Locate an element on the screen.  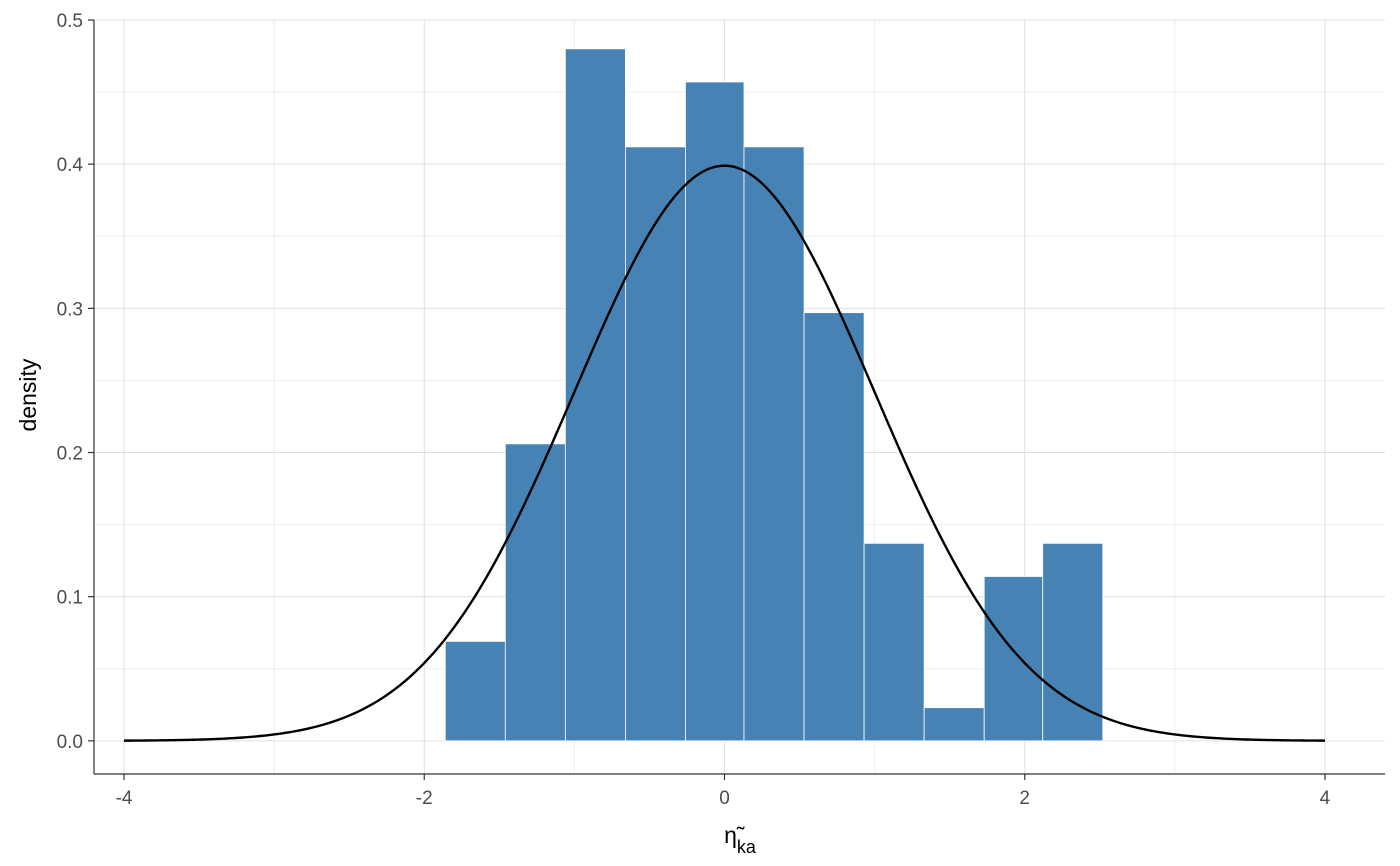
x-axis-title: η̃ka is located at coordinates (740, 839).